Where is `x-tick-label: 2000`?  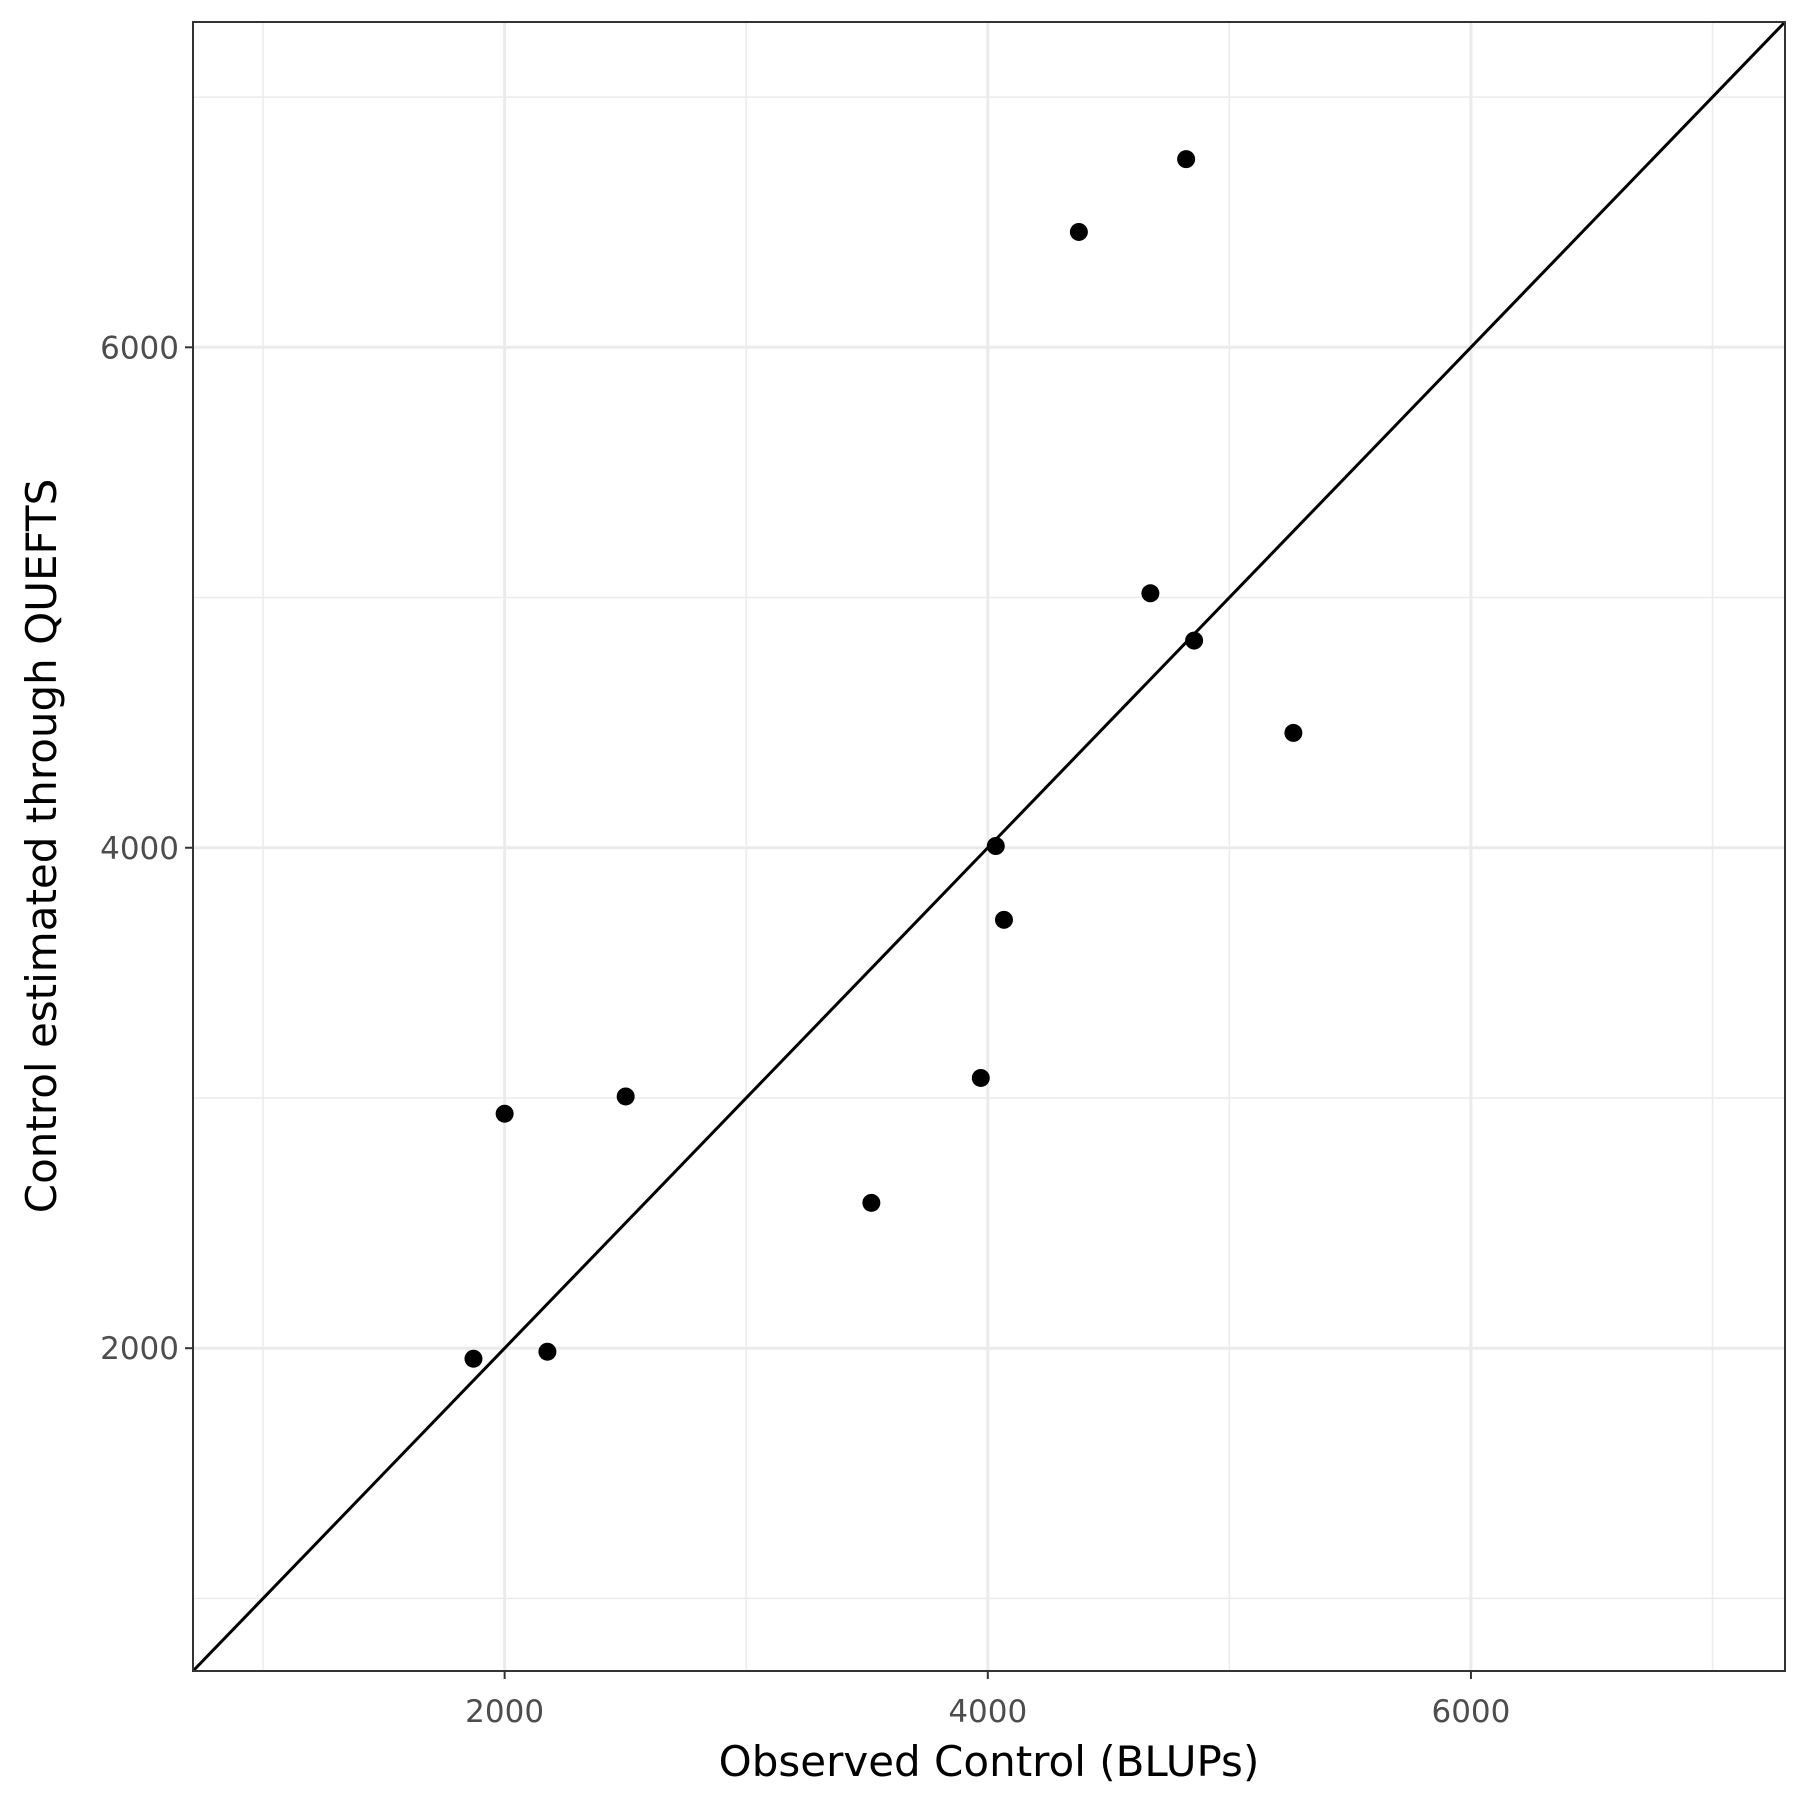 x-tick-label: 2000 is located at coordinates (504, 1712).